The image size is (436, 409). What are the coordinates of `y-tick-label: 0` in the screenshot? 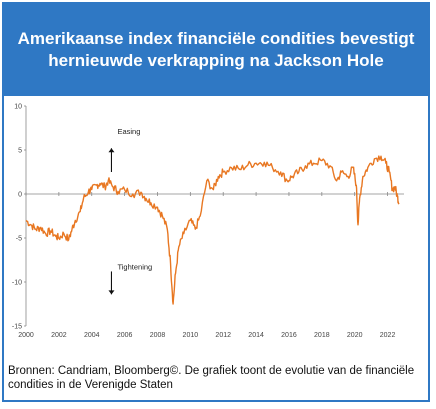 It's located at (20, 195).